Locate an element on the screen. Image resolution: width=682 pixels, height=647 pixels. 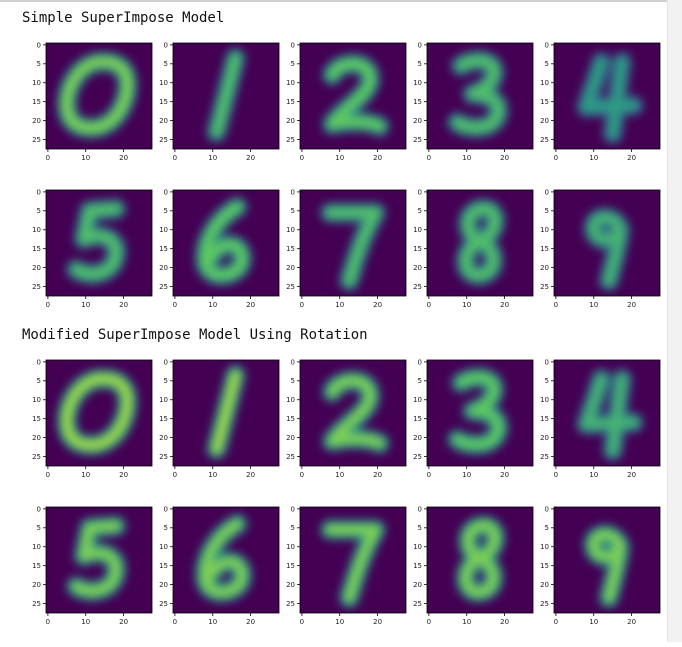
scrollbar is located at coordinates (674, 321).